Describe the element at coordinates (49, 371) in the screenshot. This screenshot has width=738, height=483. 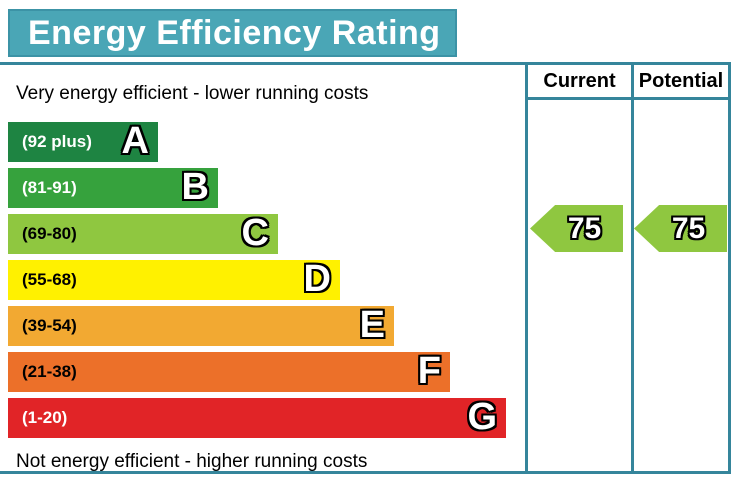
I see `band-f-range-label: (21-38)` at that location.